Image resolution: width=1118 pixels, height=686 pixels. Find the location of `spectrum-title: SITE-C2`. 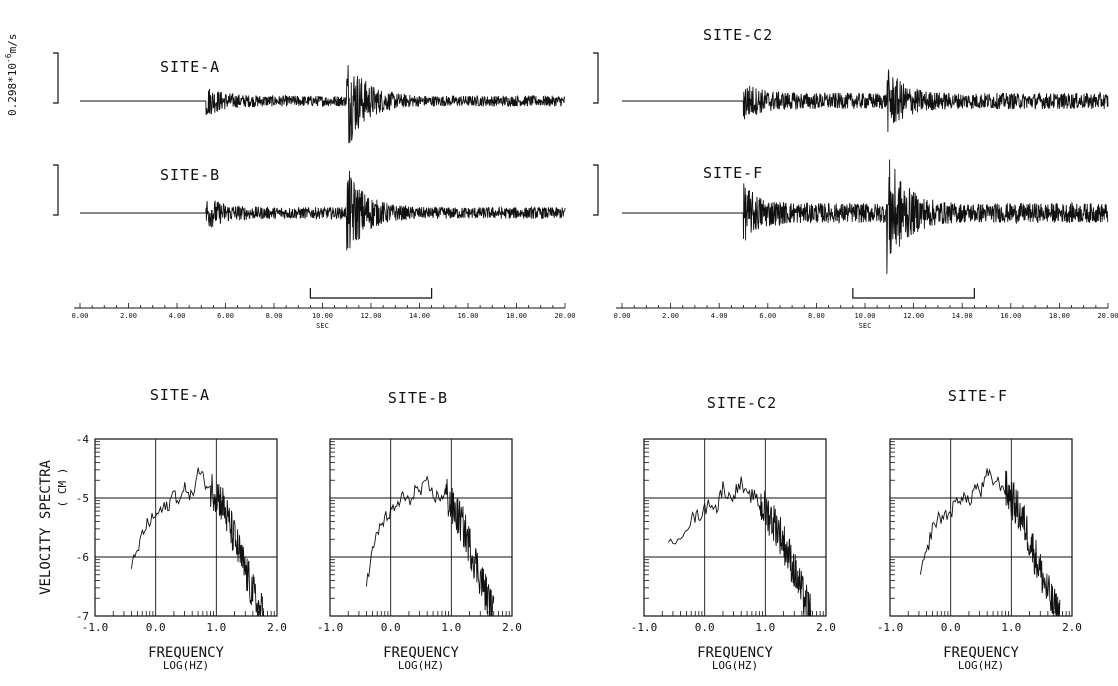

spectrum-title: SITE-C2 is located at coordinates (742, 403).